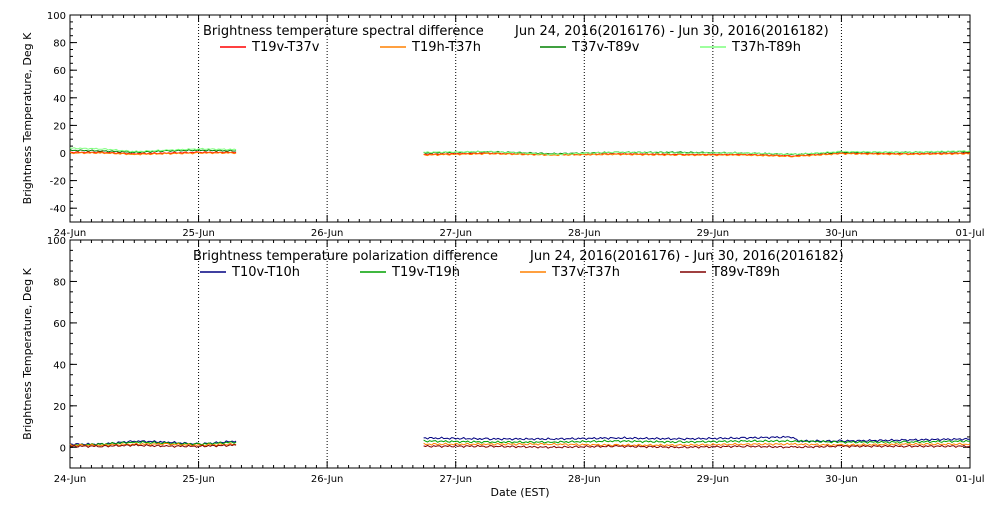 This screenshot has width=1000, height=505. What do you see at coordinates (58, 182) in the screenshot?
I see `y-tick-label: -20` at bounding box center [58, 182].